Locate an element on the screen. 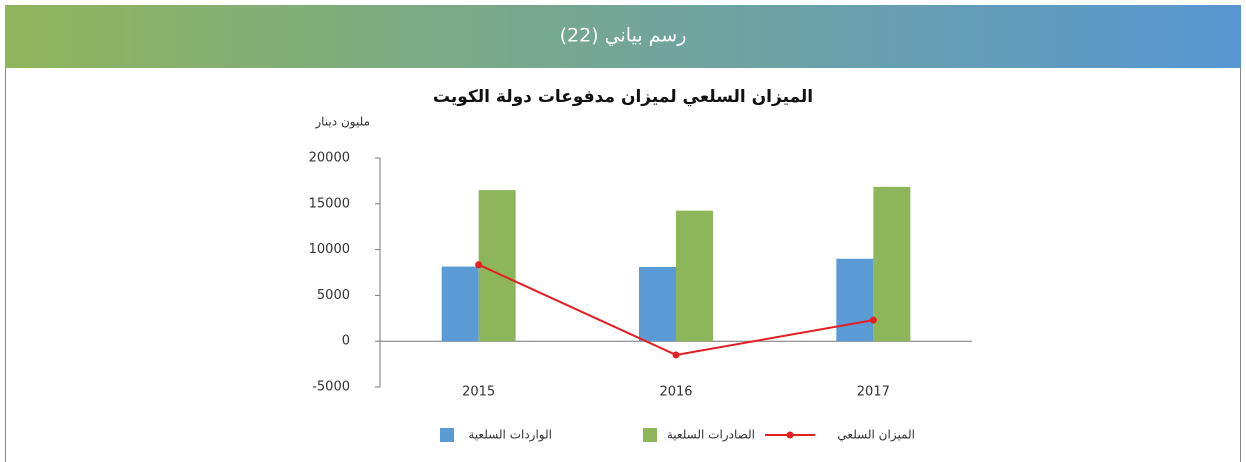 The width and height of the screenshot is (1246, 462). header-title: رسم بياني (22) is located at coordinates (623, 36).